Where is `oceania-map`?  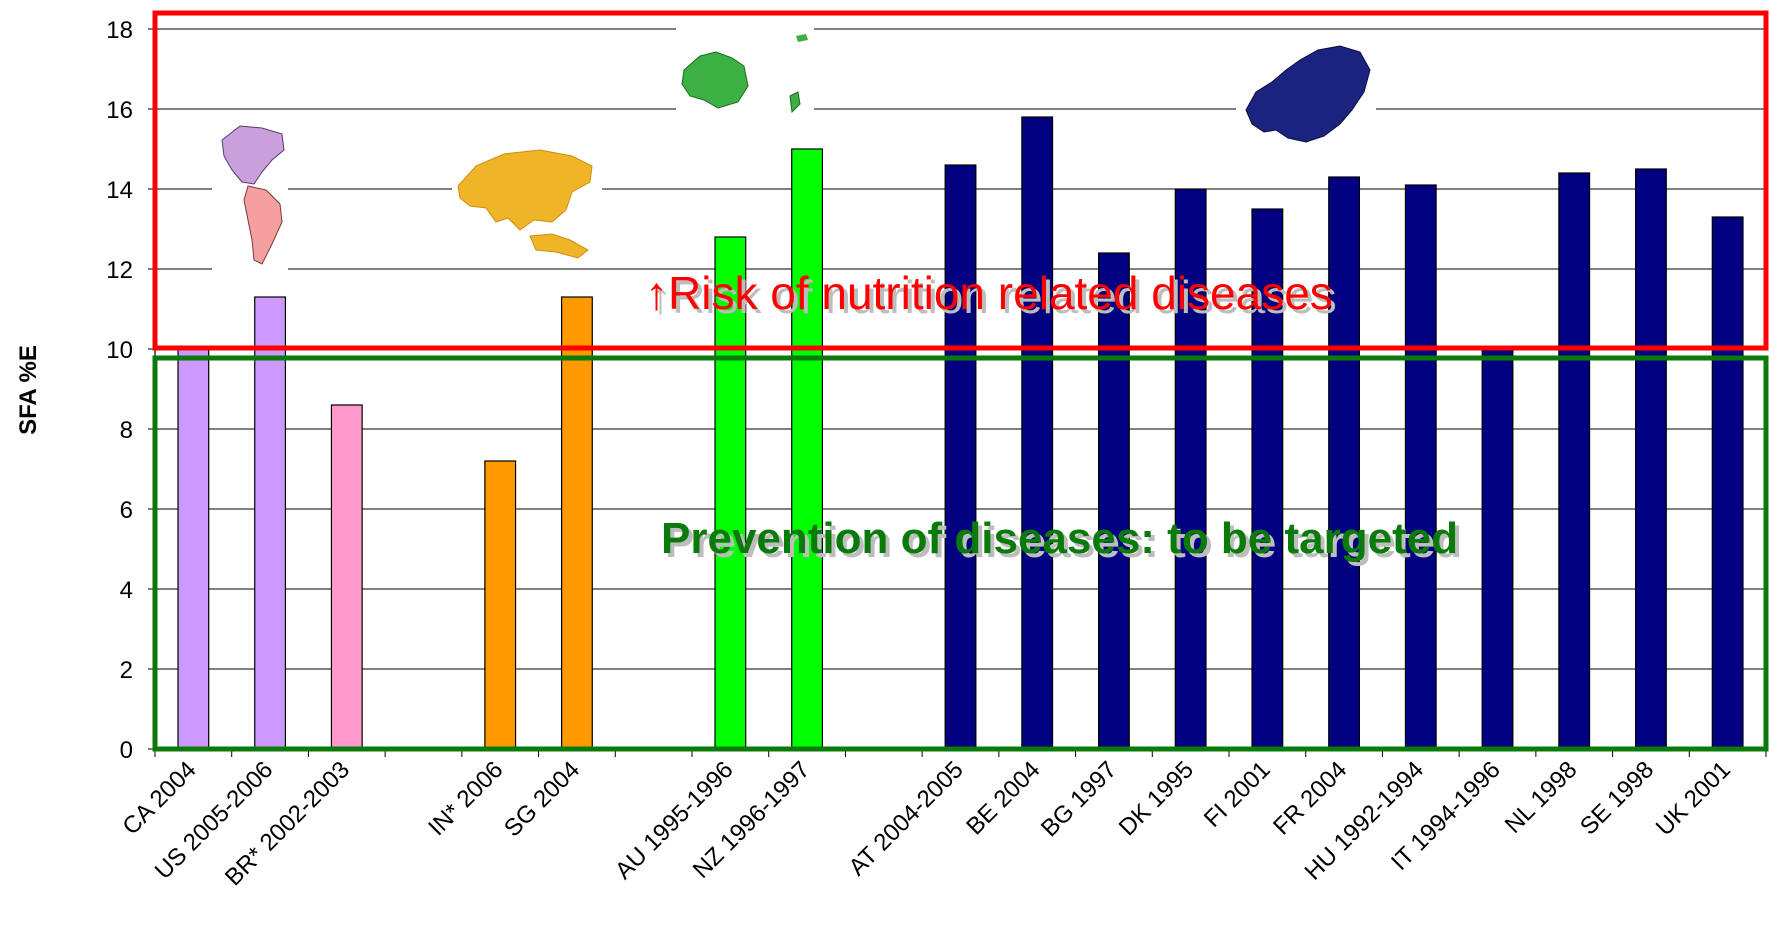 oceania-map is located at coordinates (745, 74).